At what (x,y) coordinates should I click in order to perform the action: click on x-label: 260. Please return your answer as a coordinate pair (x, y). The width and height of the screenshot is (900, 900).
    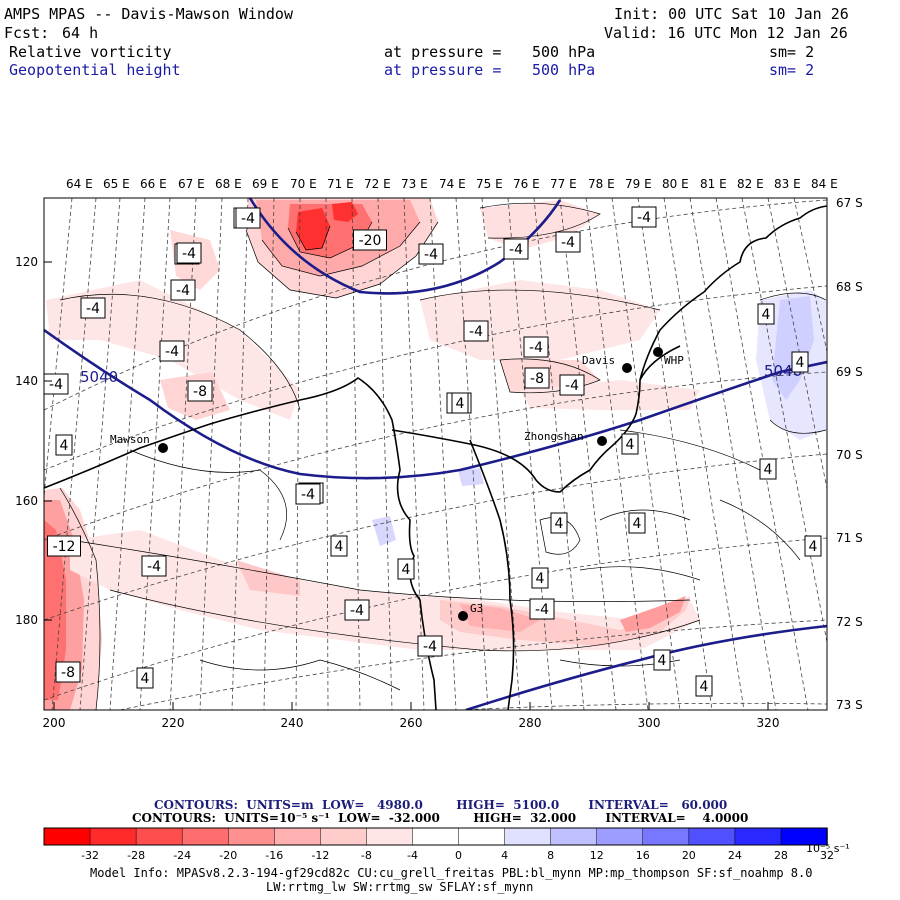
    Looking at the image, I should click on (411, 723).